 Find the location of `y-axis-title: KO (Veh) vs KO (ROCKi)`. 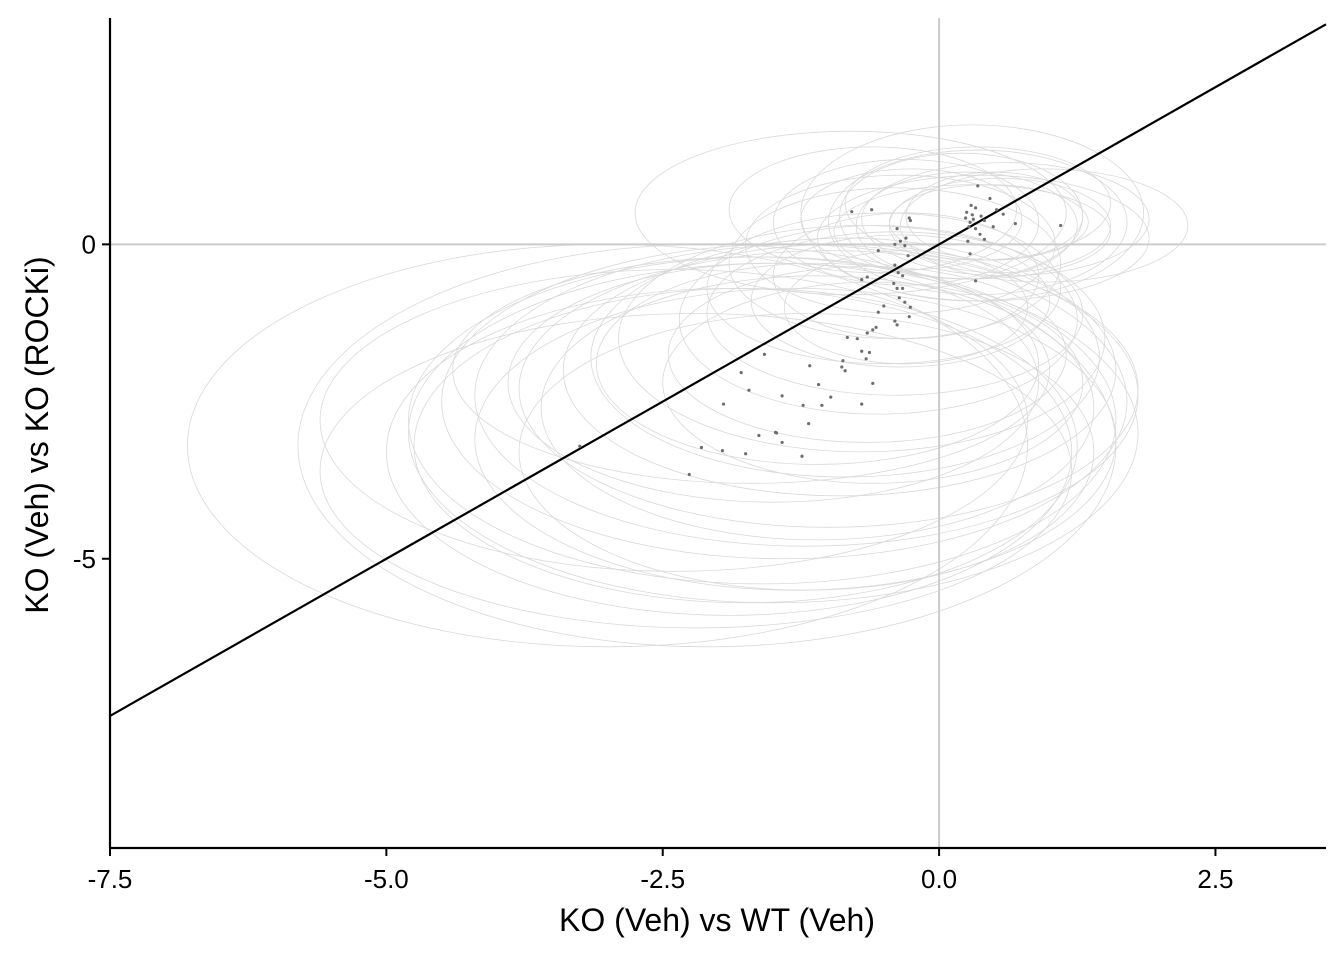

y-axis-title: KO (Veh) vs KO (ROCKi) is located at coordinates (37, 434).